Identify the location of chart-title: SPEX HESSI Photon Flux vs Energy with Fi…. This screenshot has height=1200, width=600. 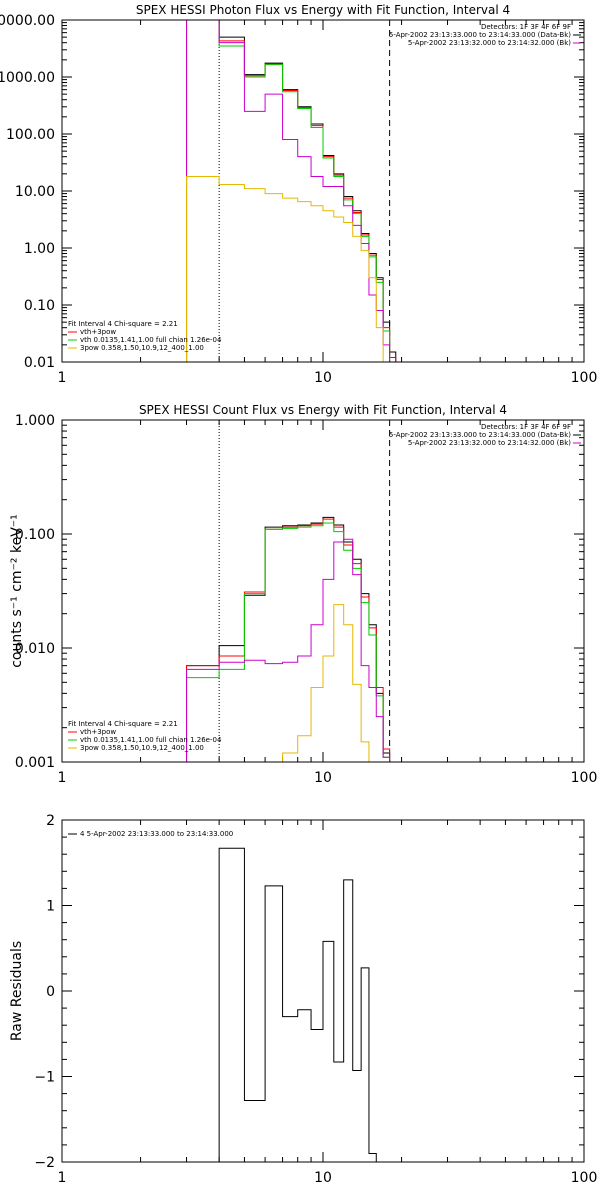
(323, 10).